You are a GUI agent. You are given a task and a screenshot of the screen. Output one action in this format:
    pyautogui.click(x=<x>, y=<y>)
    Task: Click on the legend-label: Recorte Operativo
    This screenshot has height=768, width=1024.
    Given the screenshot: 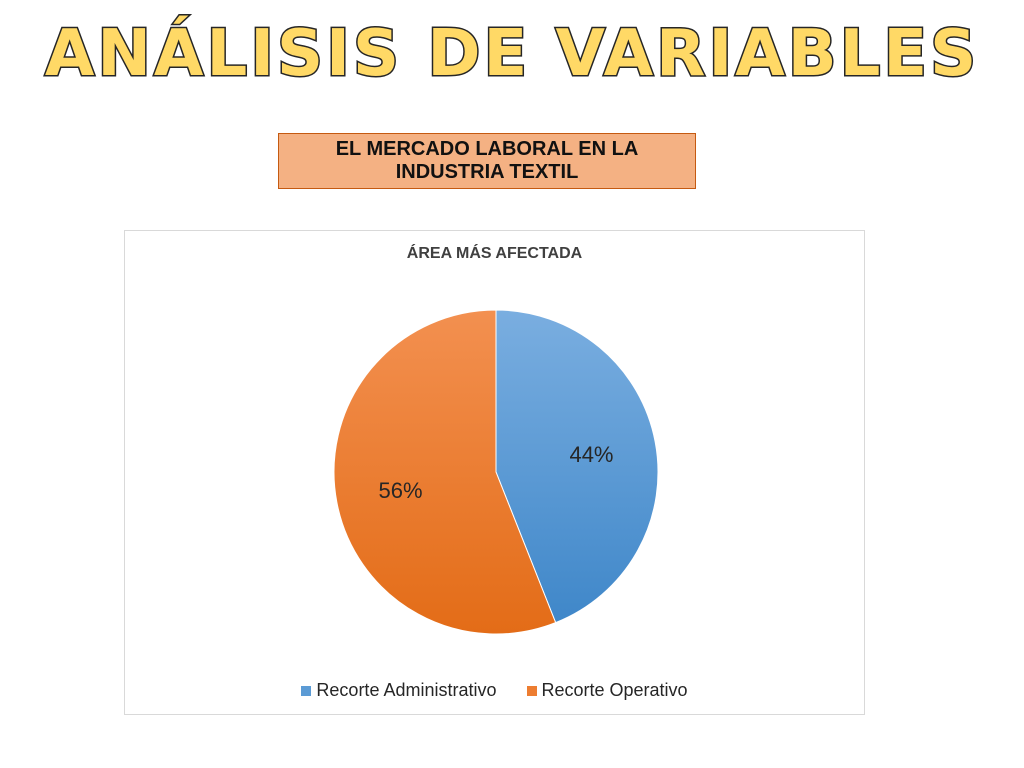 What is the action you would take?
    pyautogui.click(x=614, y=690)
    